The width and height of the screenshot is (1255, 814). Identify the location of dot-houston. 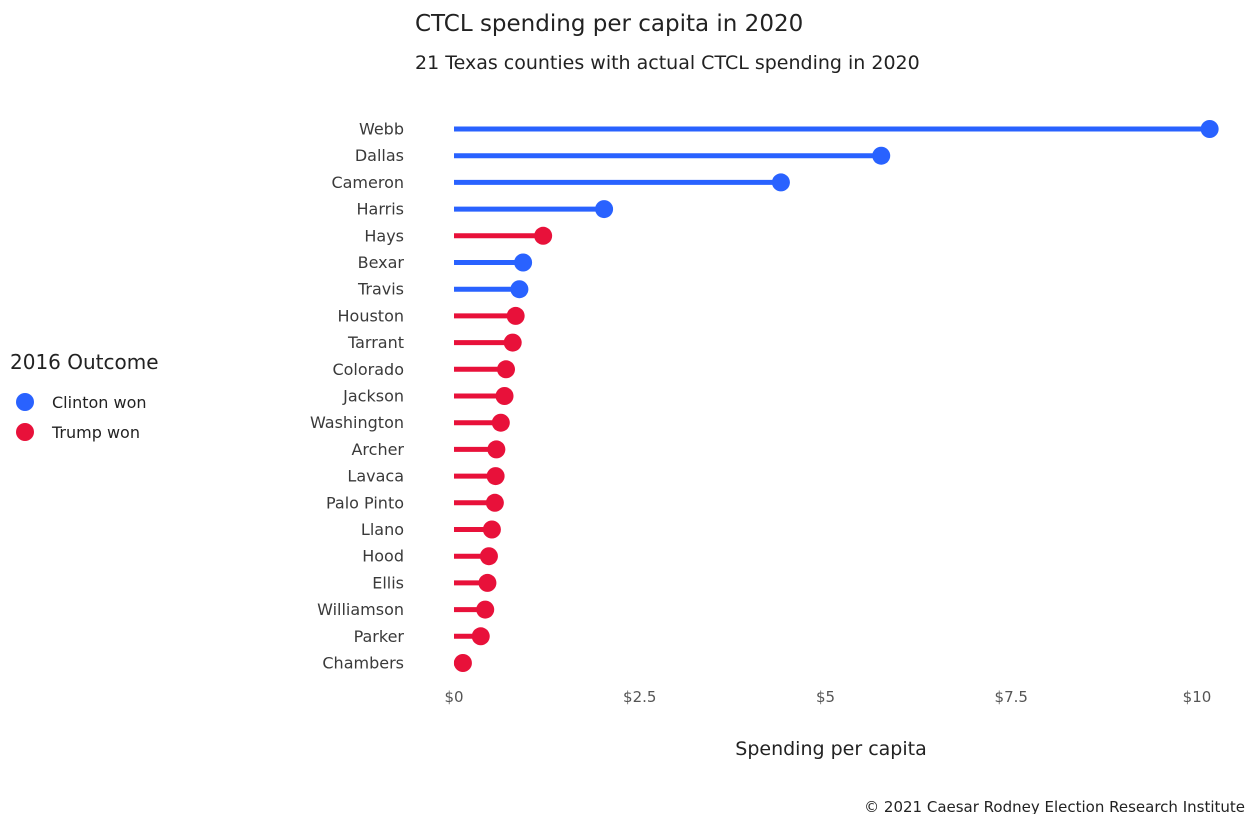
(515, 315).